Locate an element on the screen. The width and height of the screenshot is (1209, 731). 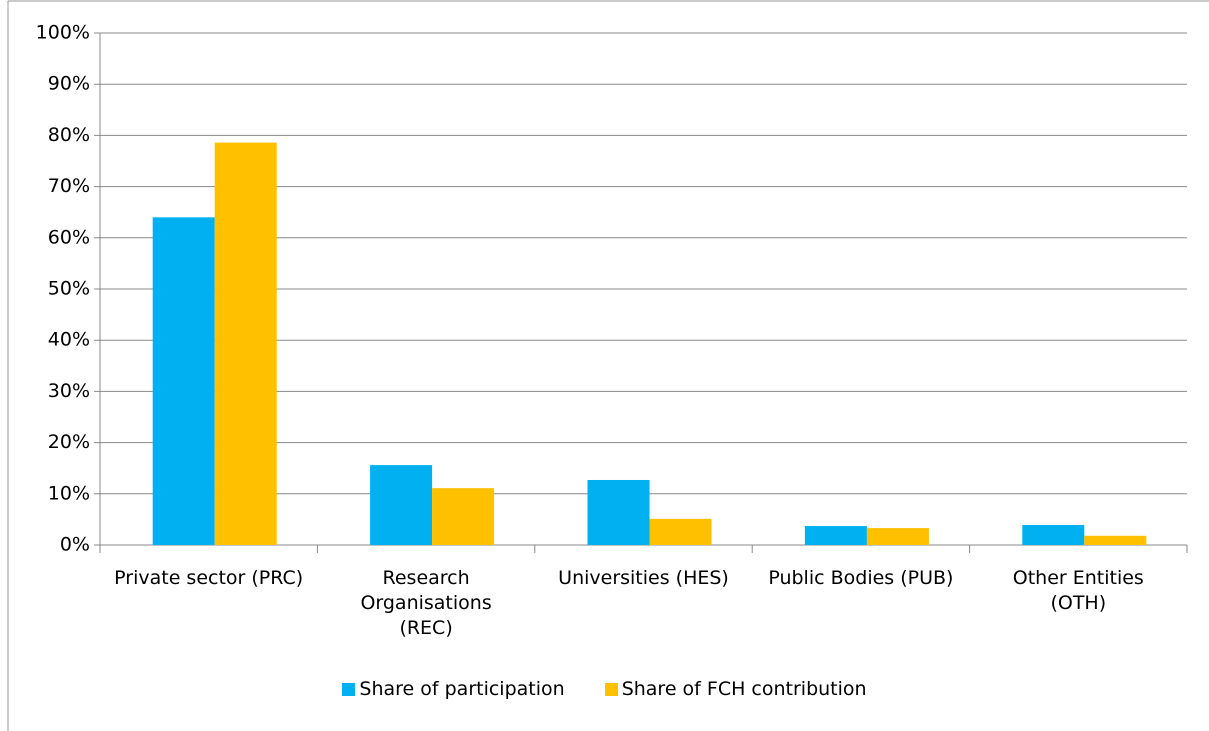
y-tick-label: 100% is located at coordinates (63, 33).